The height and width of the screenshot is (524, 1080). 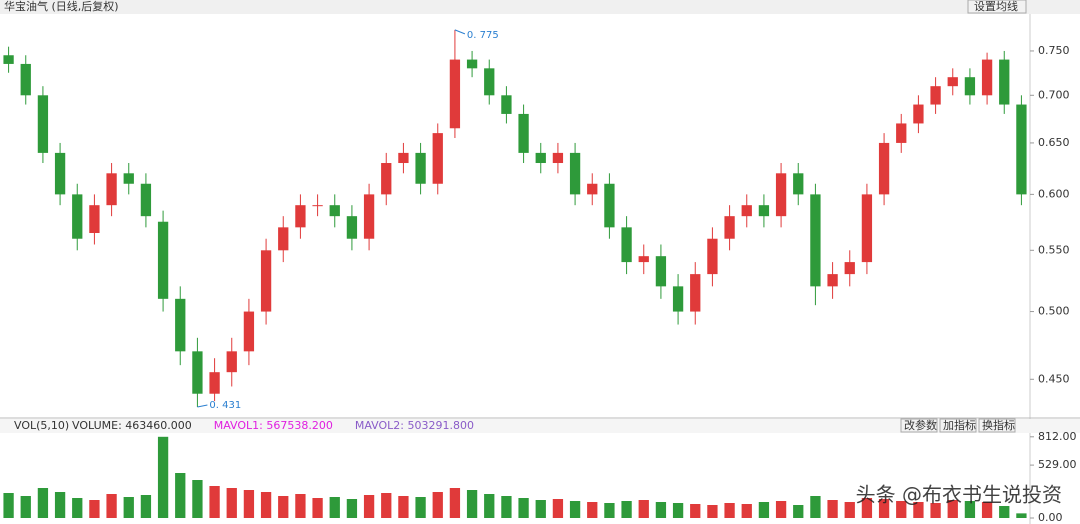 I want to click on toolbar-label: 改参数, so click(x=920, y=425).